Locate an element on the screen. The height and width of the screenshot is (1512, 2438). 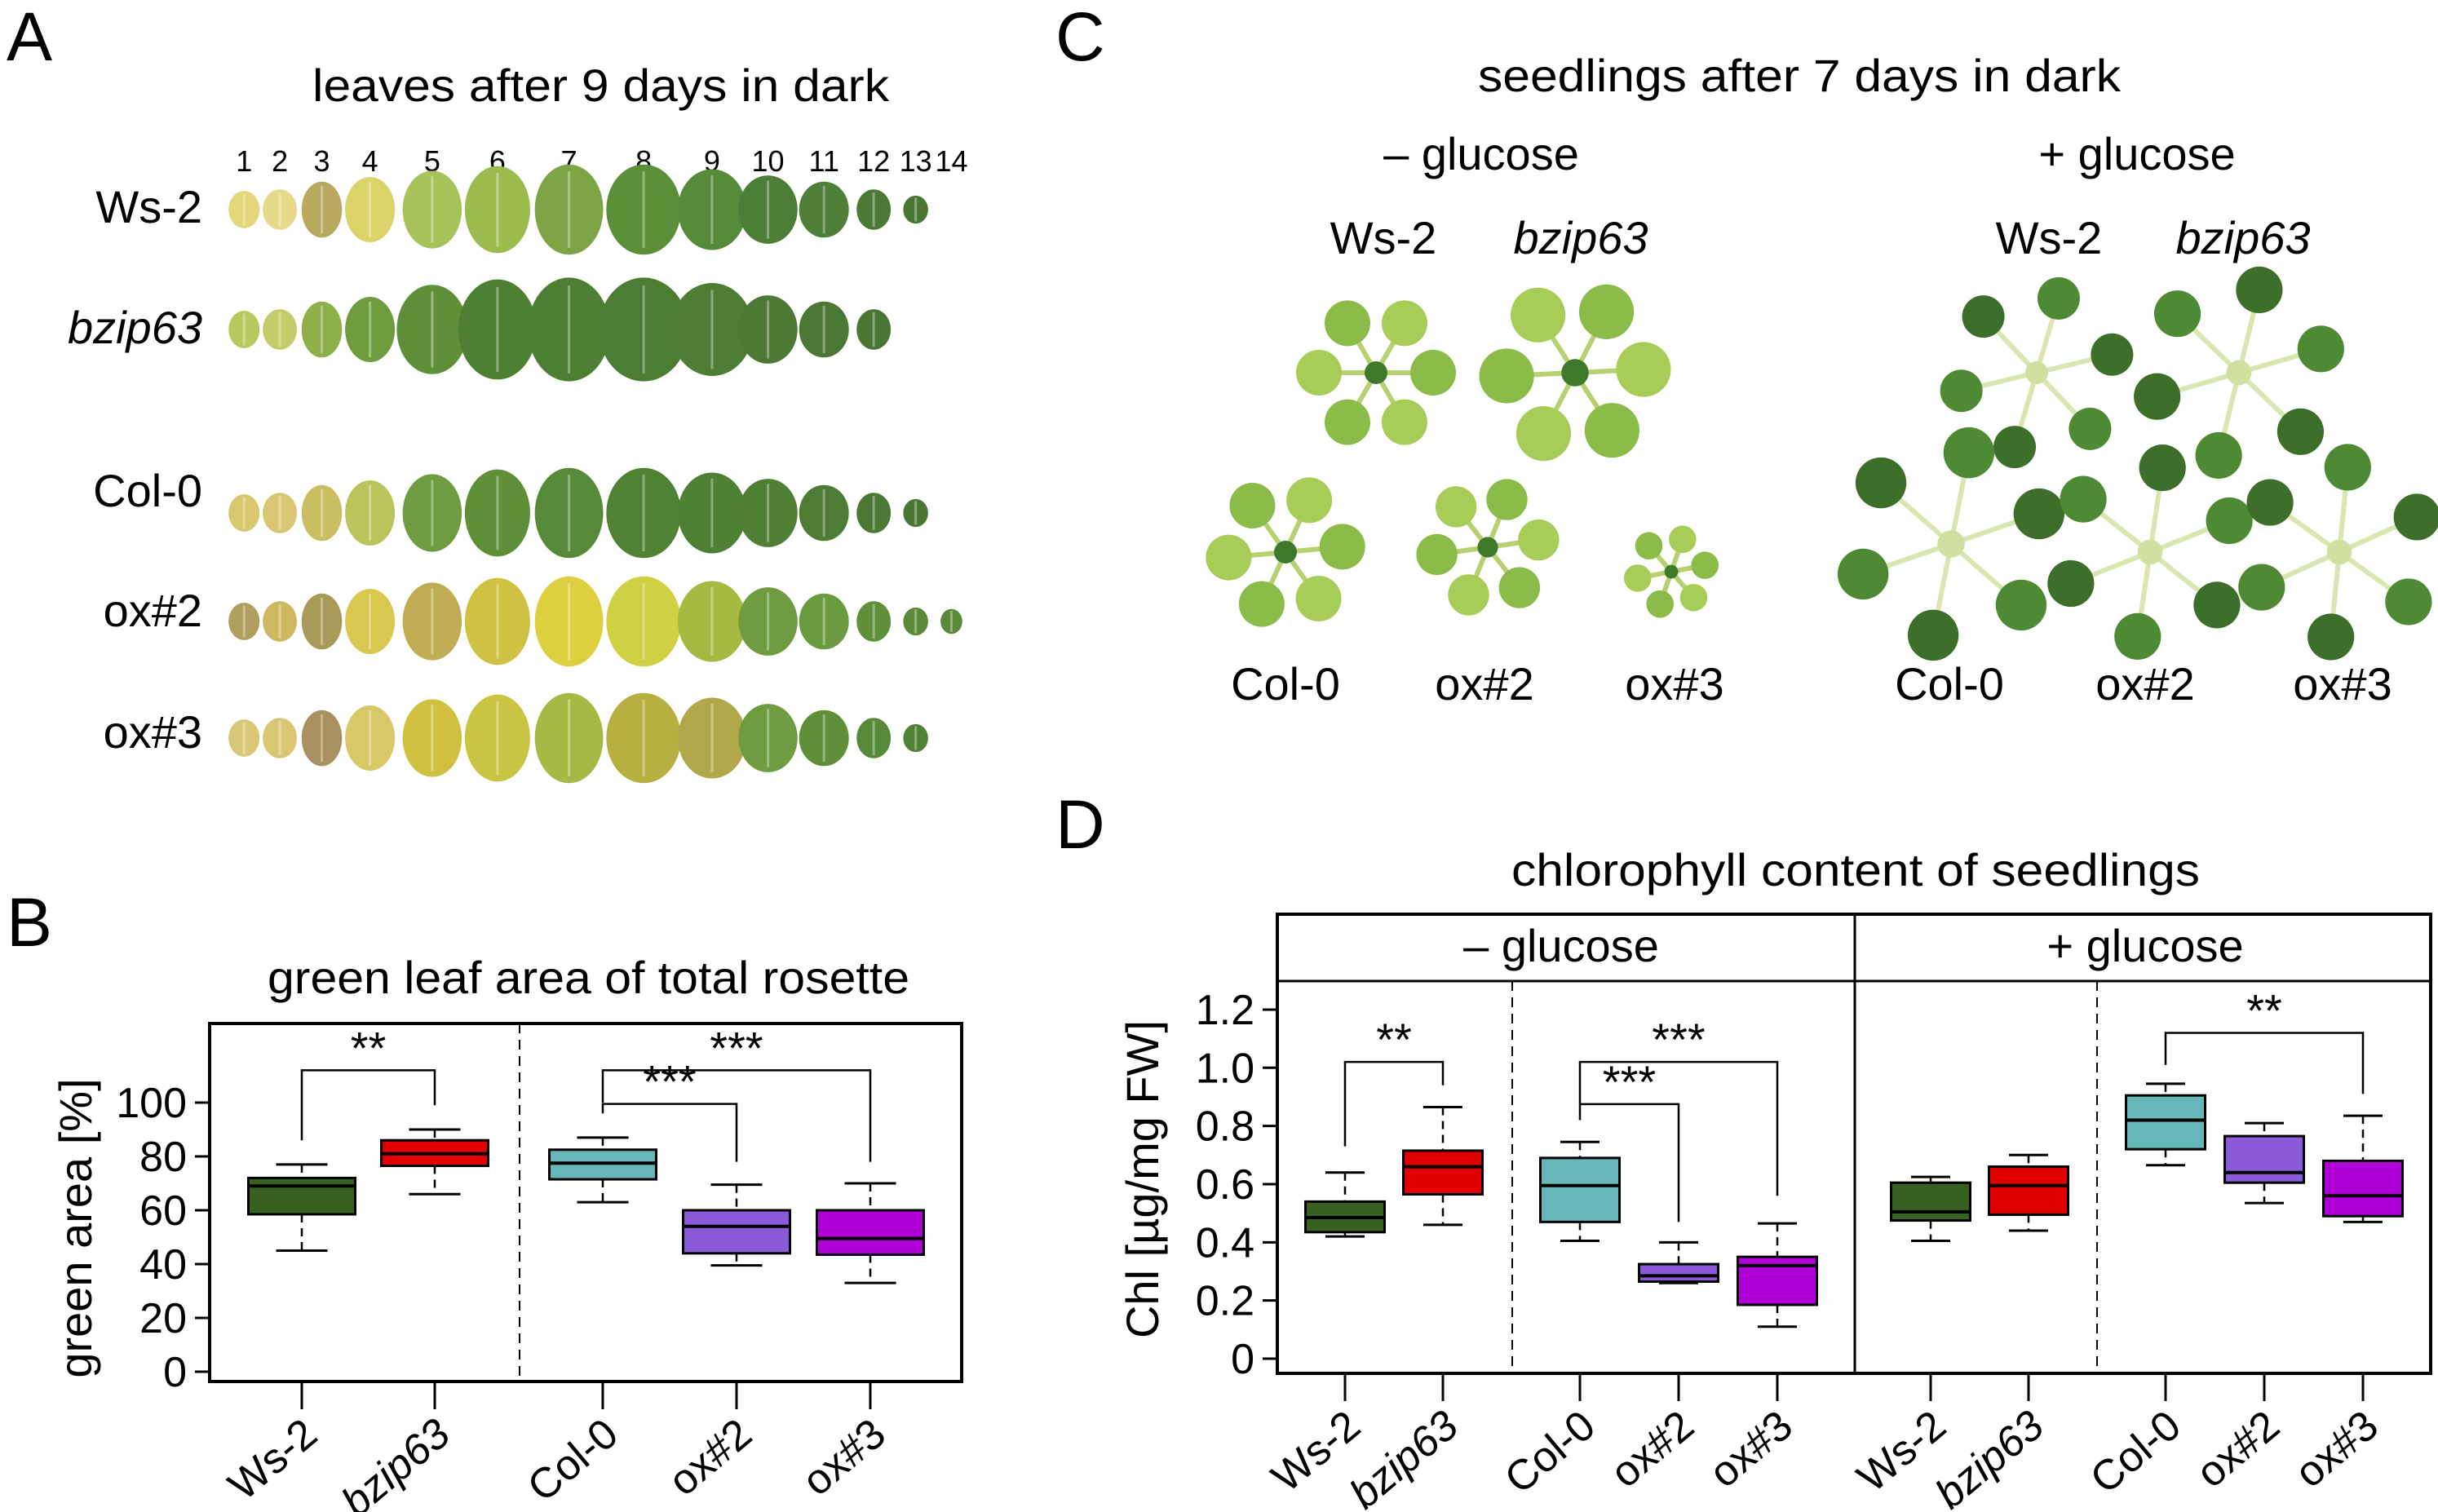
y-tick-label: 20 is located at coordinates (163, 1318).